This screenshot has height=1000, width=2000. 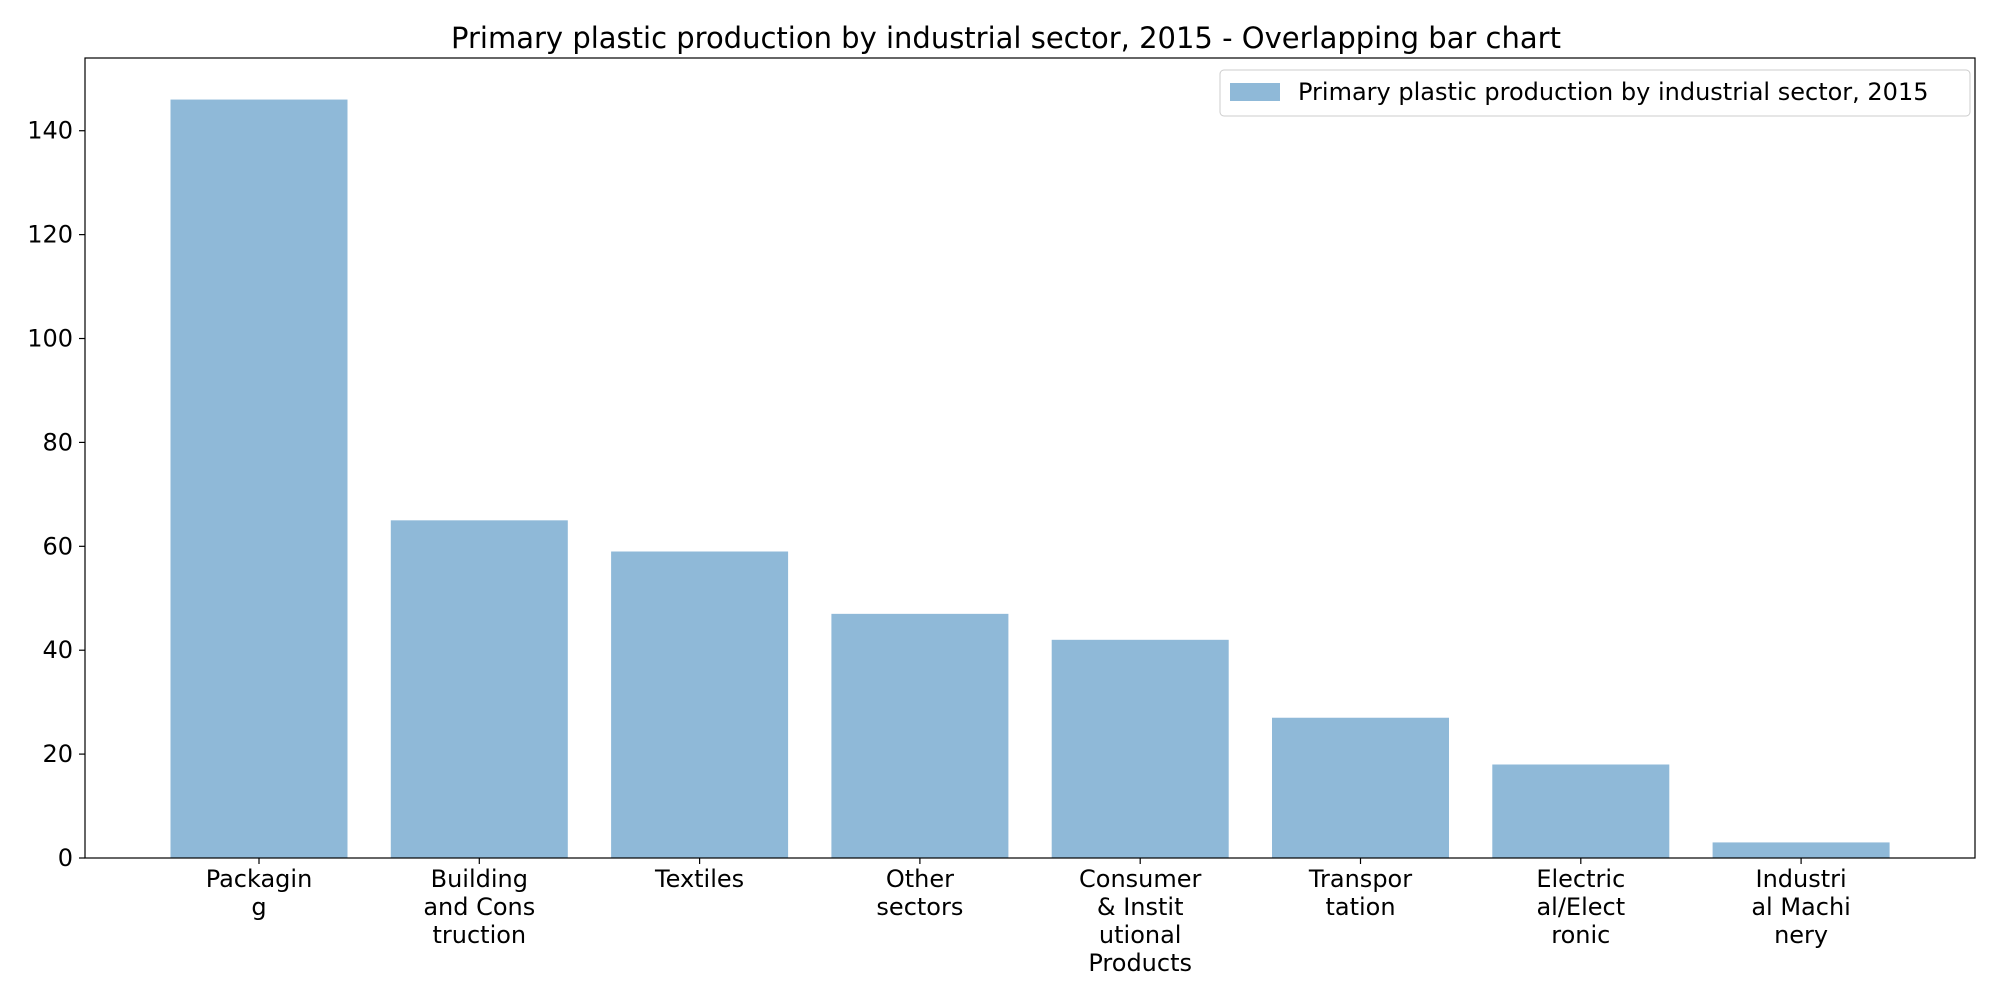 I want to click on y-tick-label: 140, so click(x=50, y=131).